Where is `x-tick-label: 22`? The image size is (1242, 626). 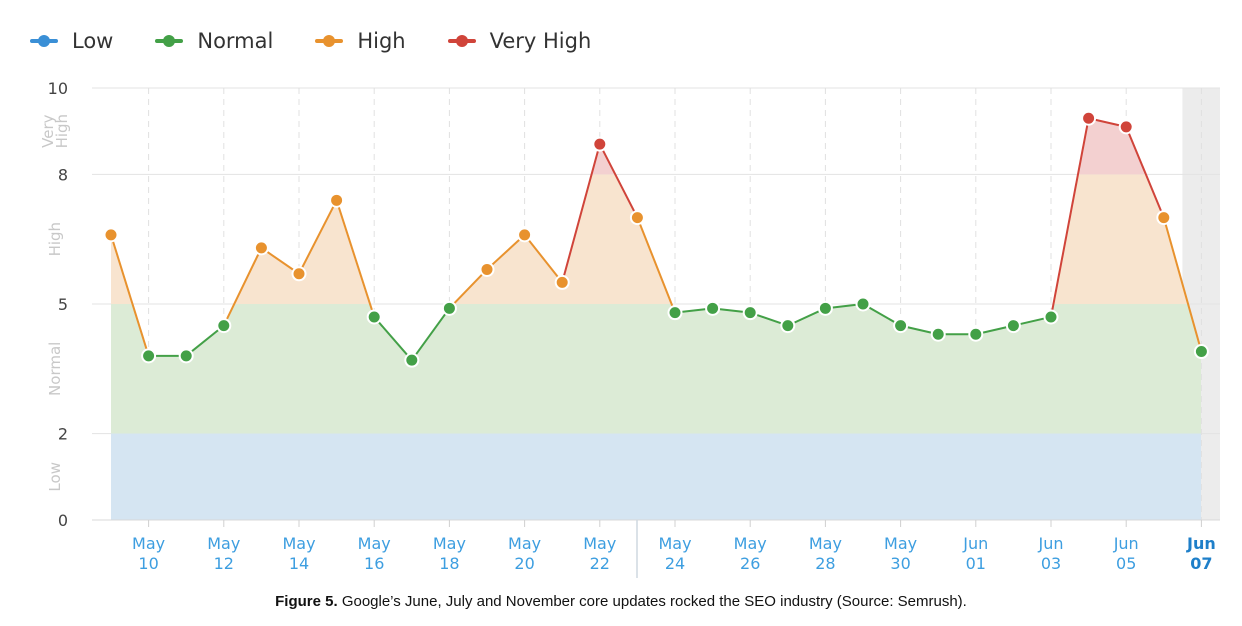 x-tick-label: 22 is located at coordinates (600, 563).